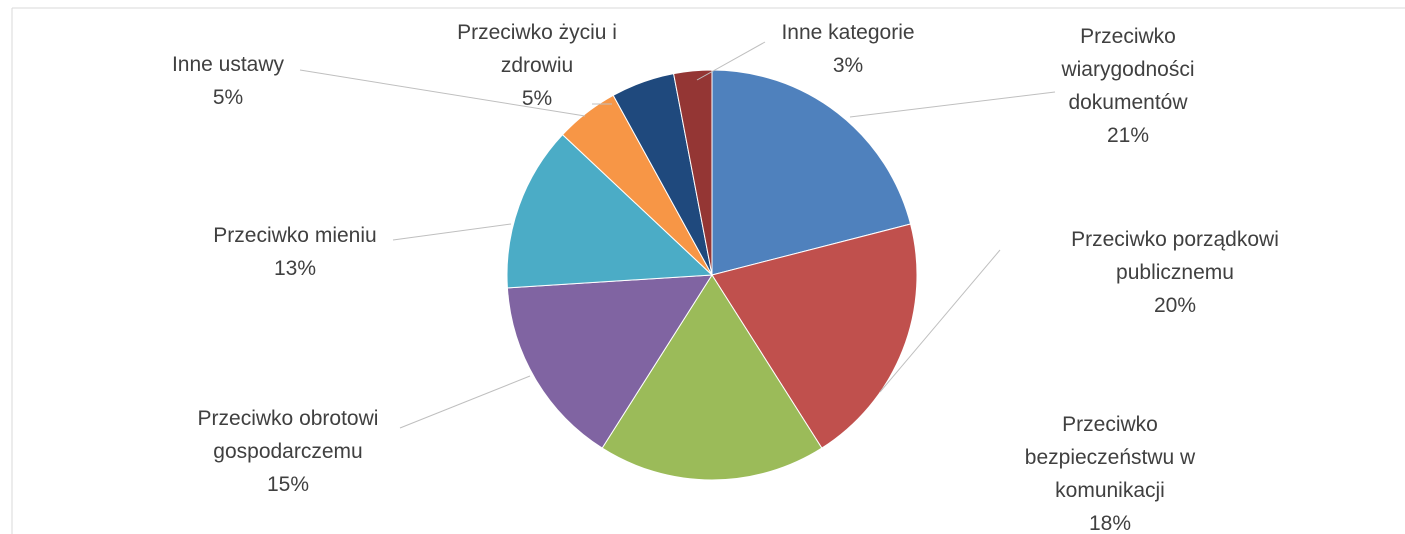  I want to click on value-label: 3%, so click(848, 65).